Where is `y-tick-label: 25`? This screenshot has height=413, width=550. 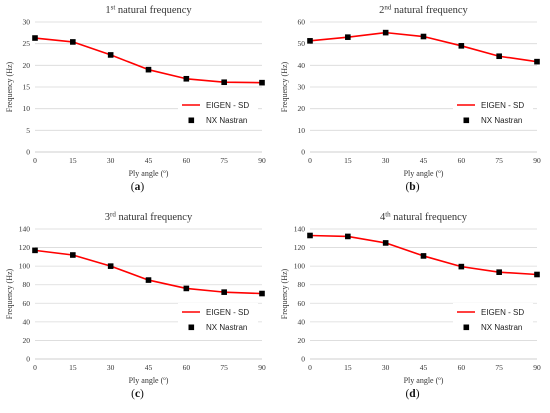
y-tick-label: 25 is located at coordinates (27, 43).